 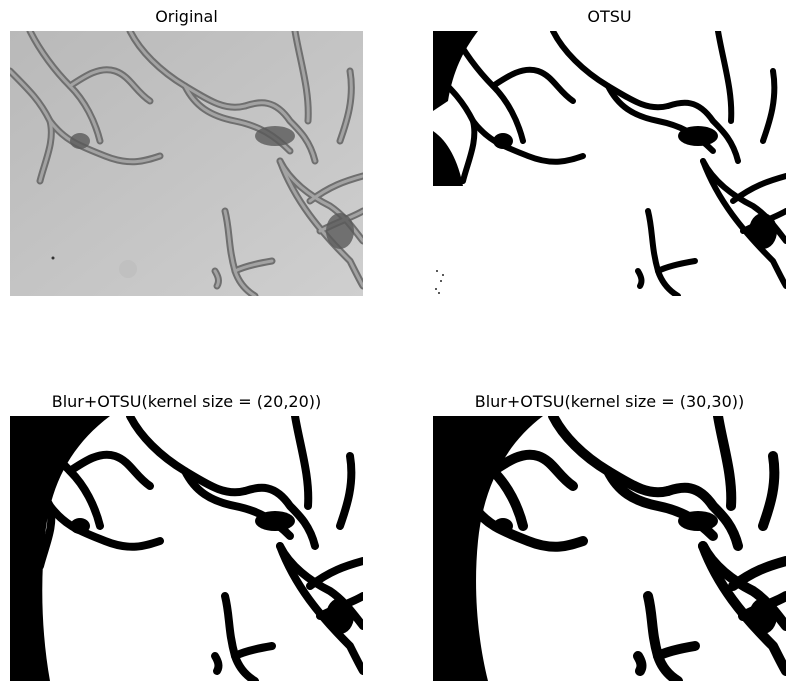 I want to click on panel-title: Blur+OTSU(kernel size = (20,20)), so click(x=186, y=401).